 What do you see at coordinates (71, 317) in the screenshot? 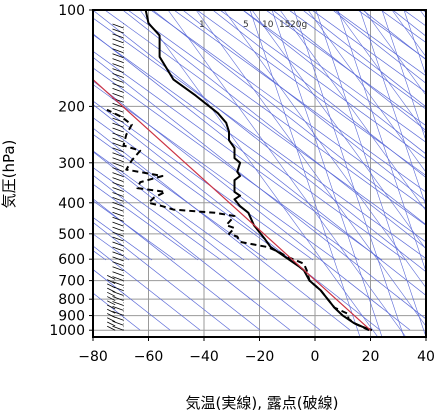
I see `y-tick-label: 900` at bounding box center [71, 317].